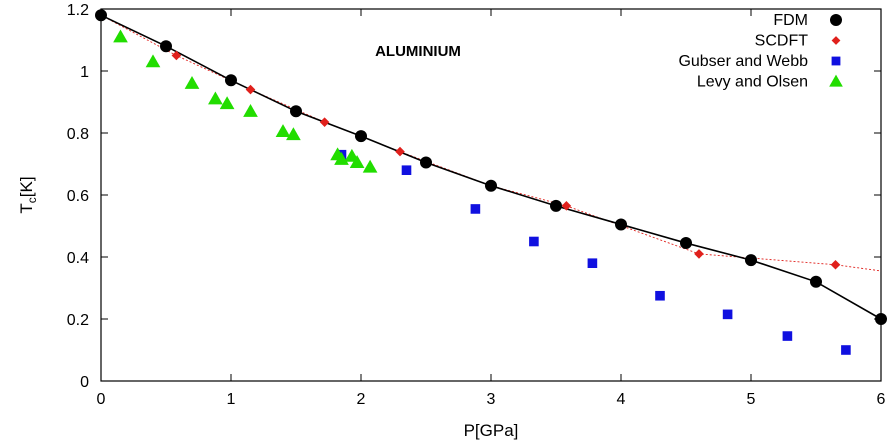  Describe the element at coordinates (418, 51) in the screenshot. I see `chart-annotation: ALUMINIUM` at that location.